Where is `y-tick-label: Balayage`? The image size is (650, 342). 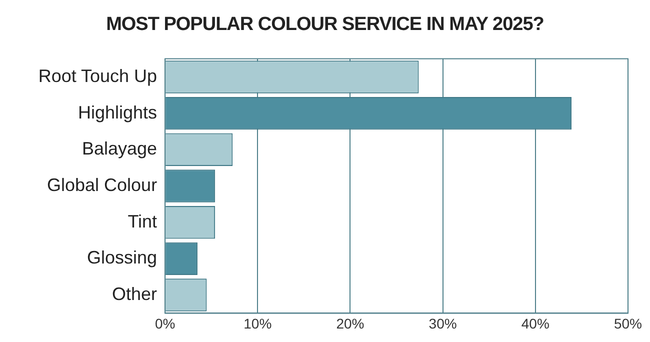 y-tick-label: Balayage is located at coordinates (120, 148).